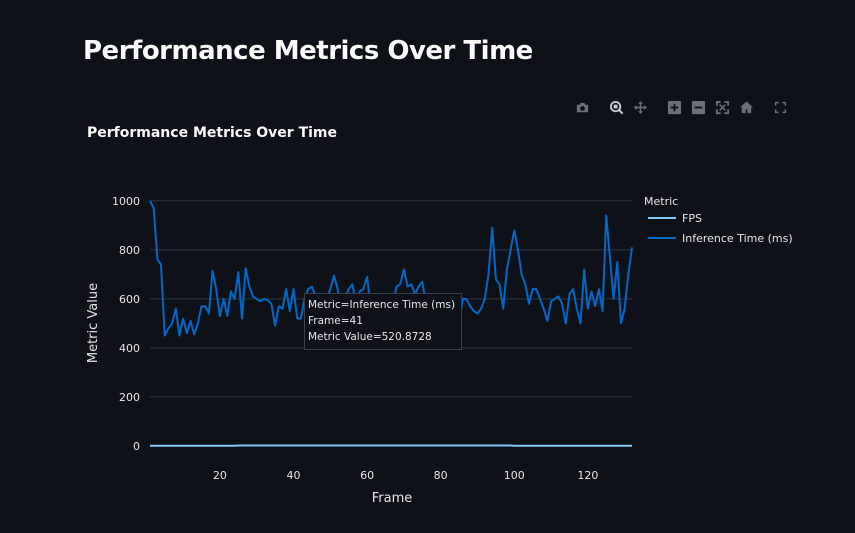 This screenshot has height=533, width=855. I want to click on y-tick-label: 400, so click(129, 348).